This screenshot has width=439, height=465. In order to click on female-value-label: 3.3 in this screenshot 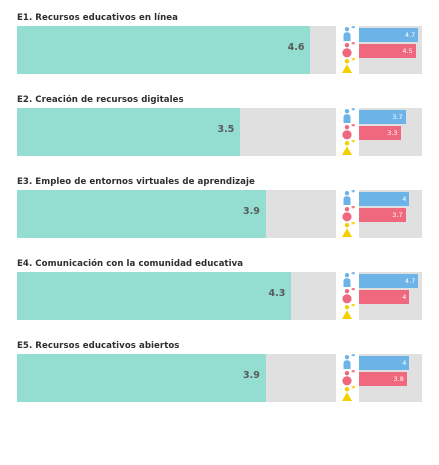, I will do `click(392, 133)`.